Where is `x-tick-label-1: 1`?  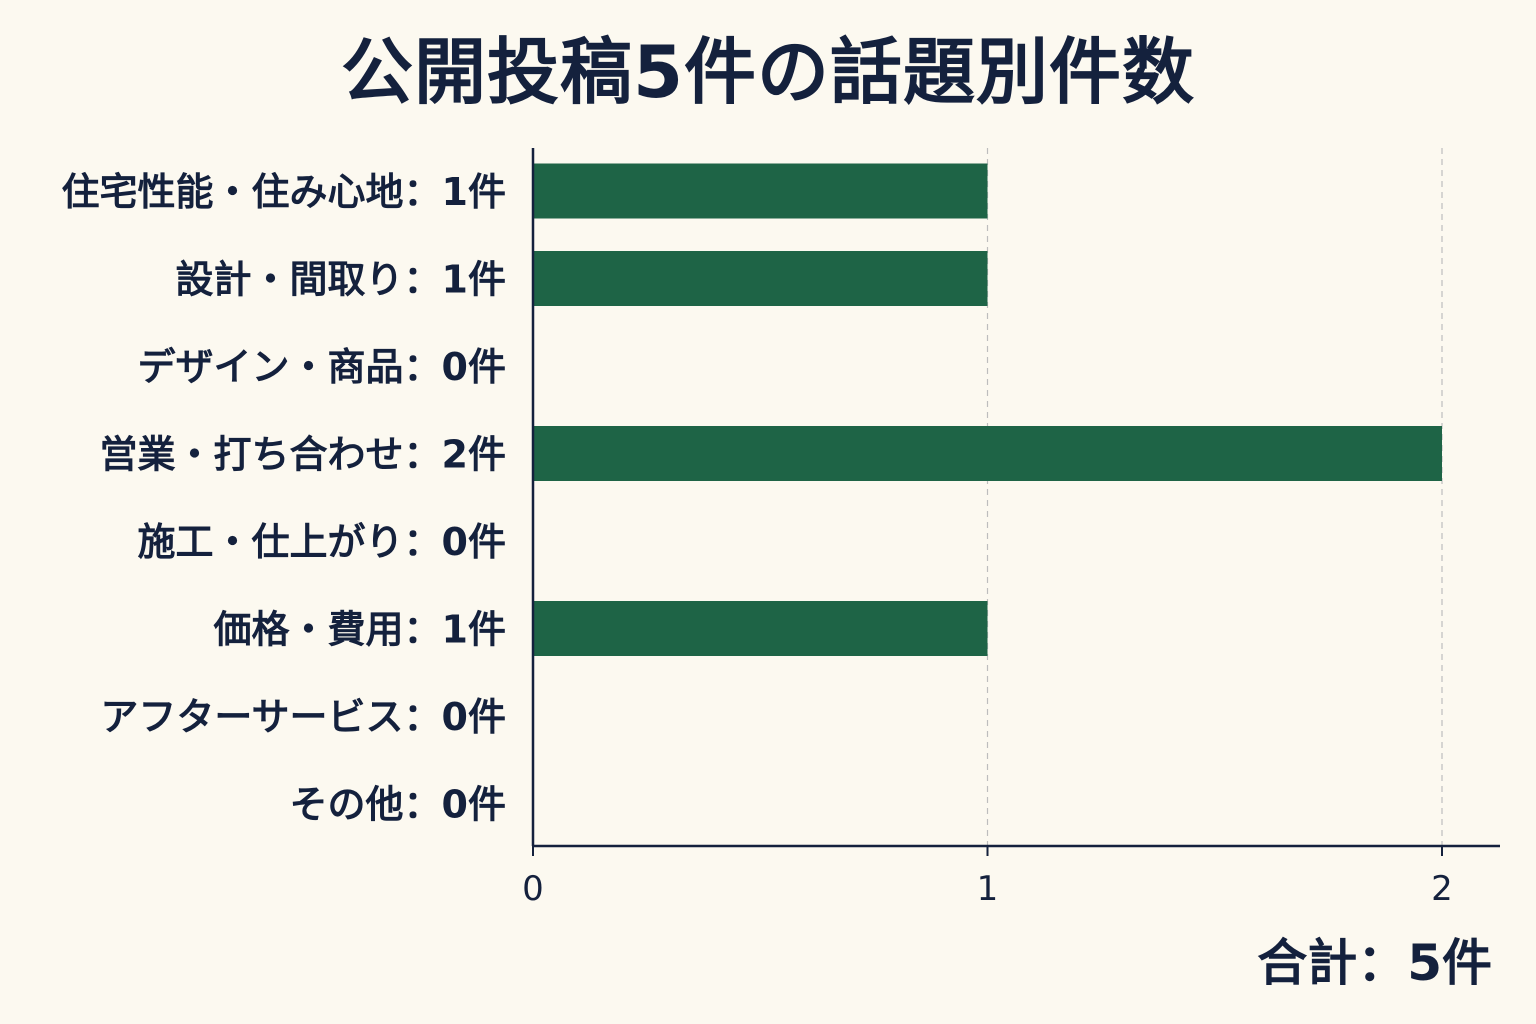
x-tick-label-1: 1 is located at coordinates (988, 889).